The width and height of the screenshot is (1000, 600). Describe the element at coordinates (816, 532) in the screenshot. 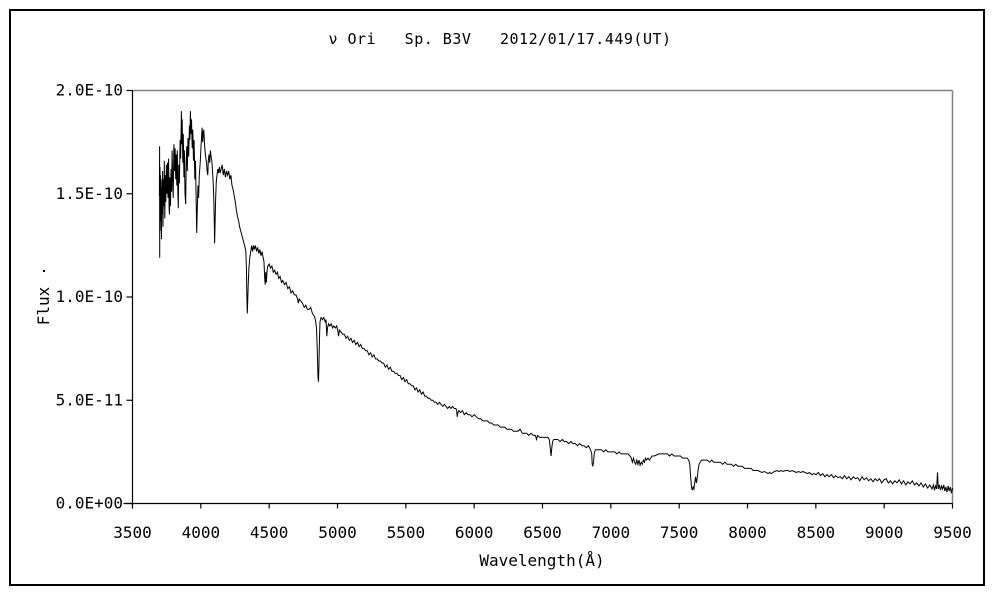

I see `x-tick-label: 8500` at that location.